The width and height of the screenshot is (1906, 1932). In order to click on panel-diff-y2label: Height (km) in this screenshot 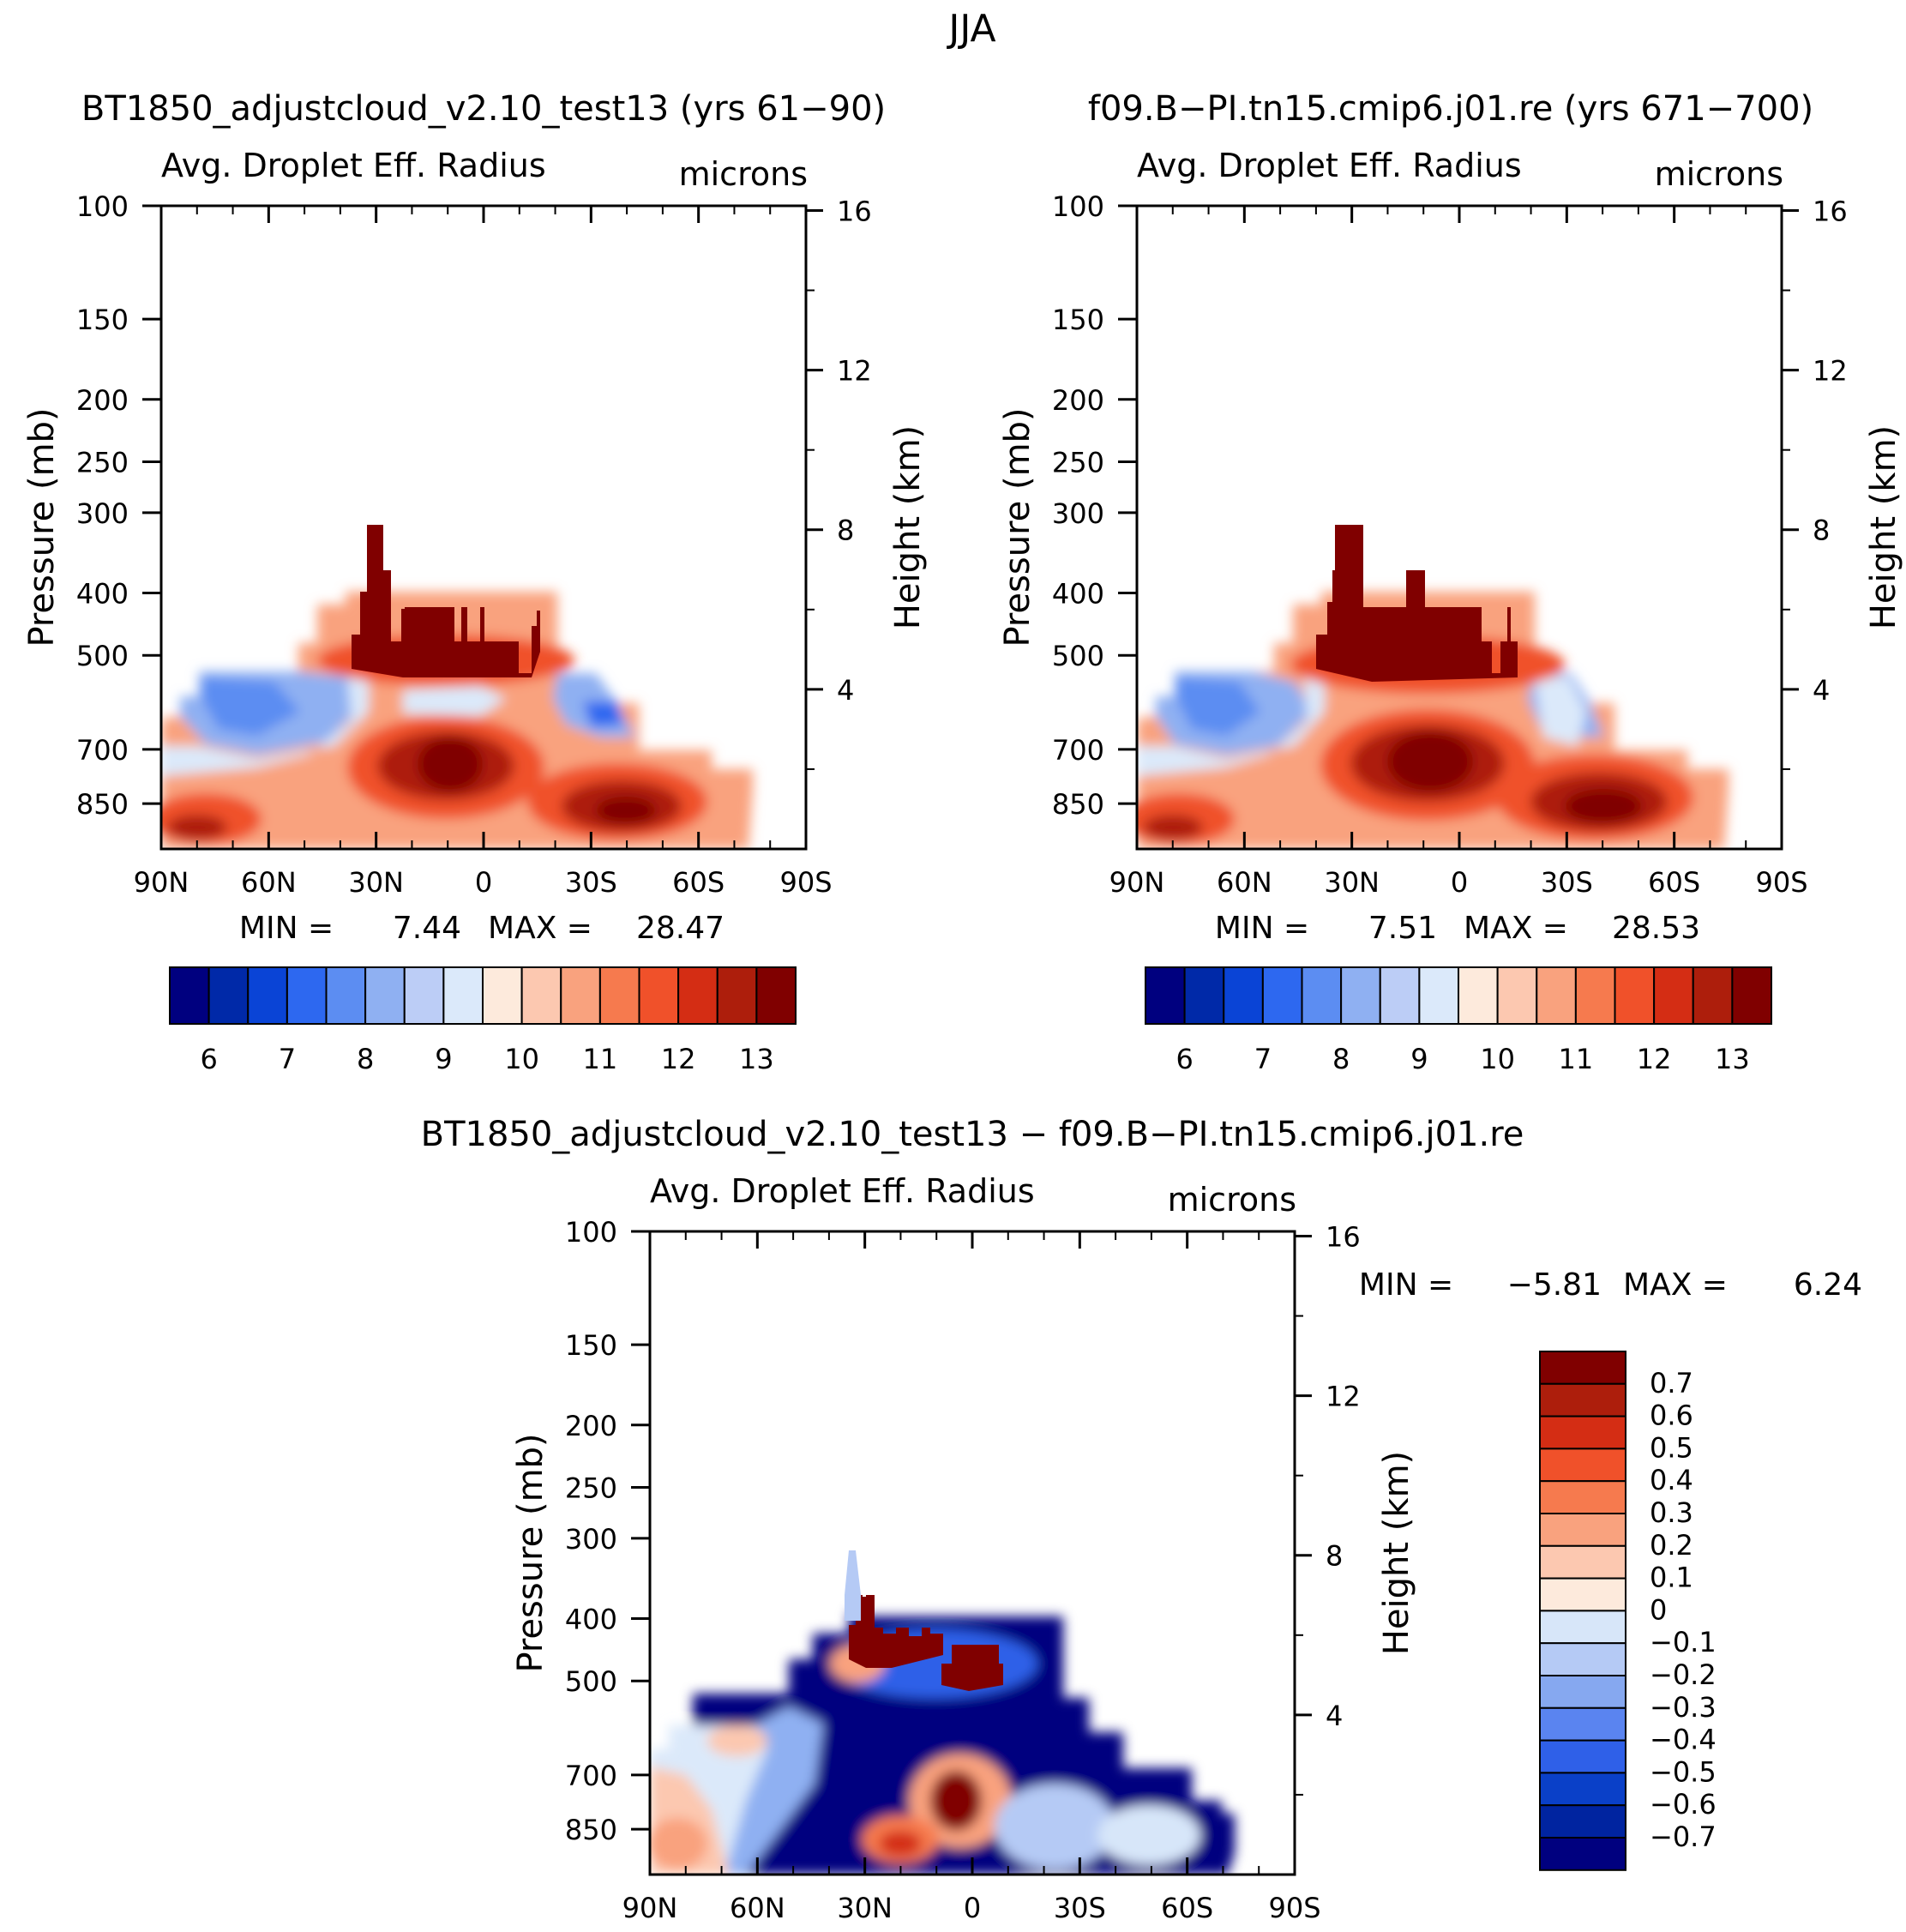, I will do `click(1396, 1553)`.